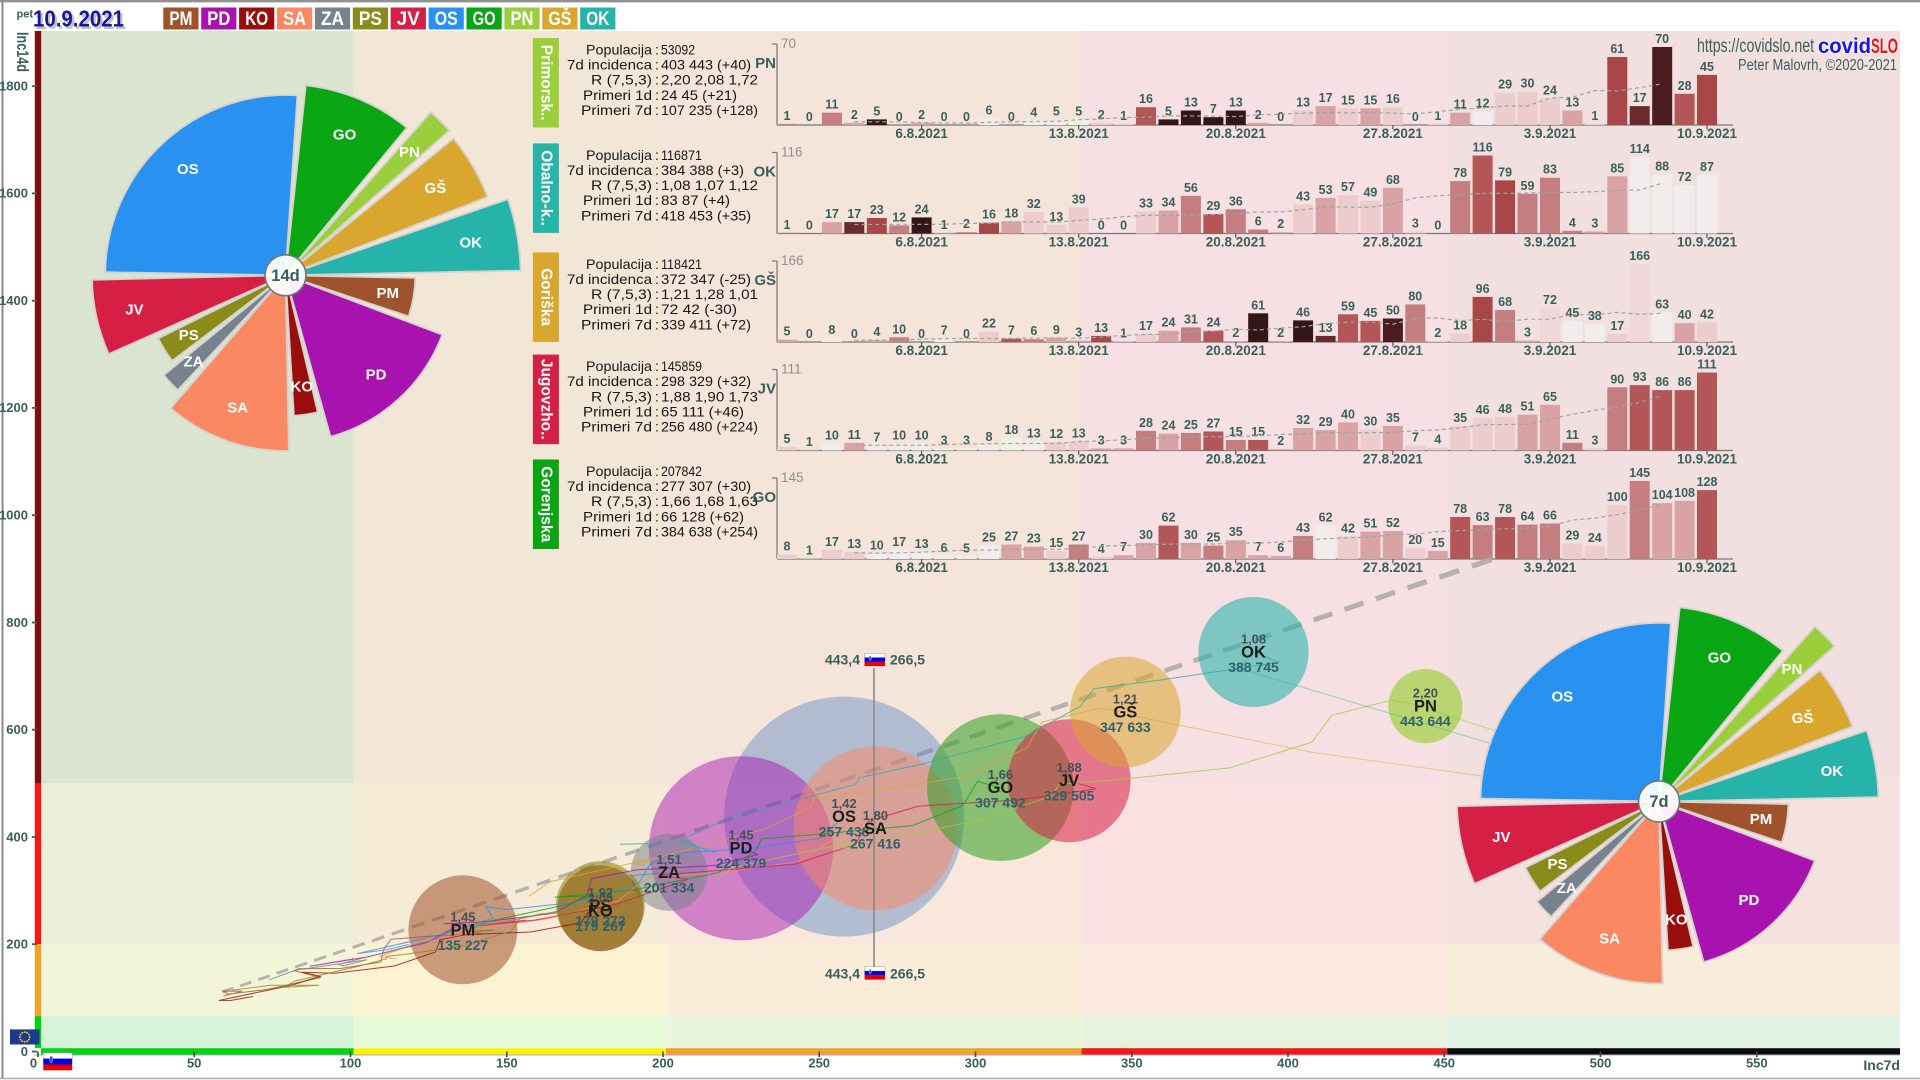  I want to click on svg-text: 11, so click(1460, 105).